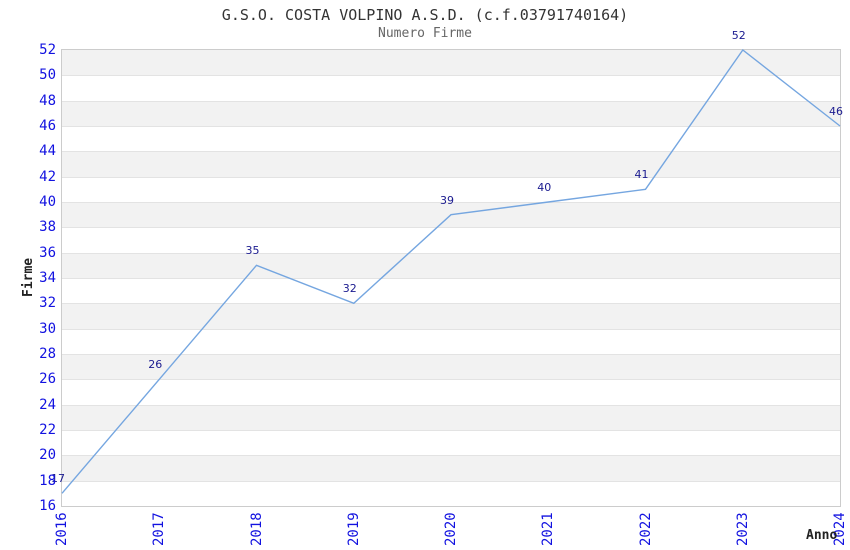 This screenshot has width=850, height=550. What do you see at coordinates (451, 529) in the screenshot?
I see `x-tick-label: 2020` at bounding box center [451, 529].